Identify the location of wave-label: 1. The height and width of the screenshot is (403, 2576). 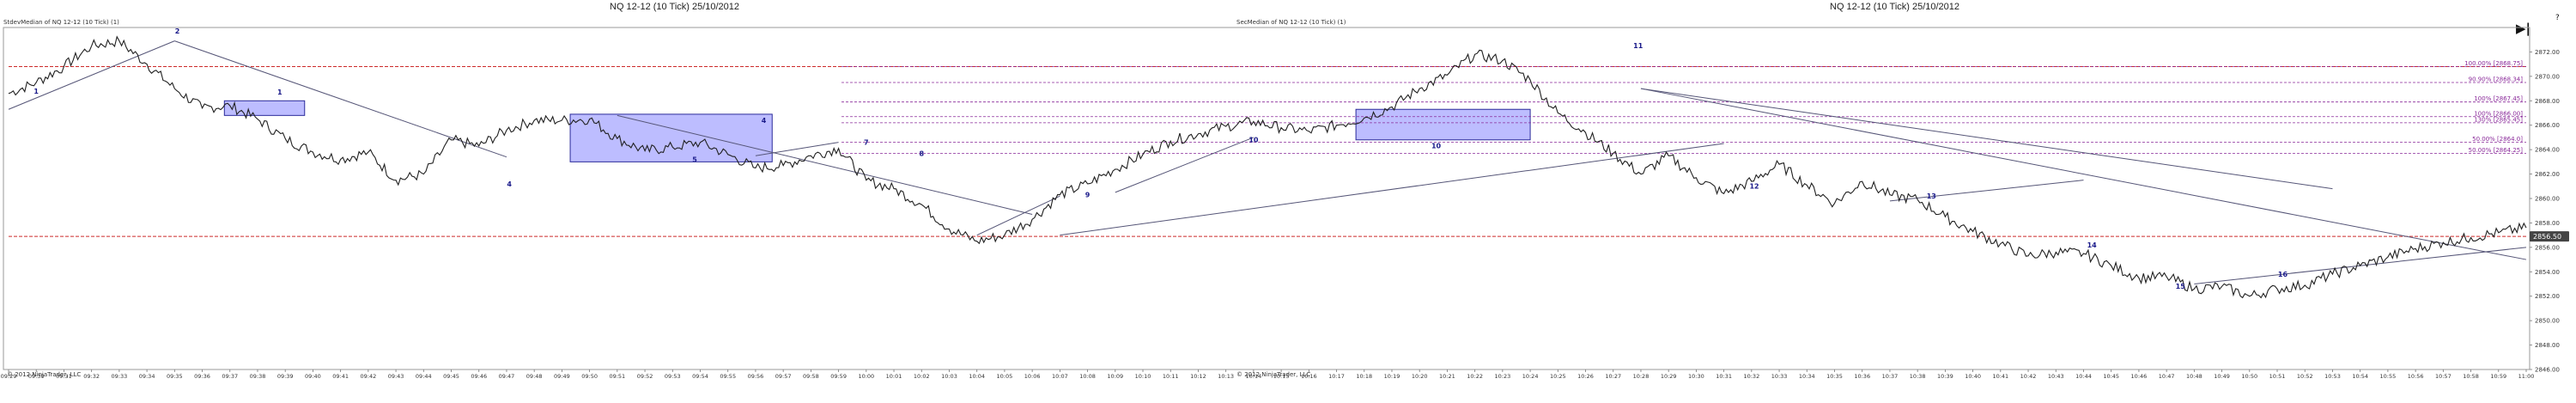
(36, 91).